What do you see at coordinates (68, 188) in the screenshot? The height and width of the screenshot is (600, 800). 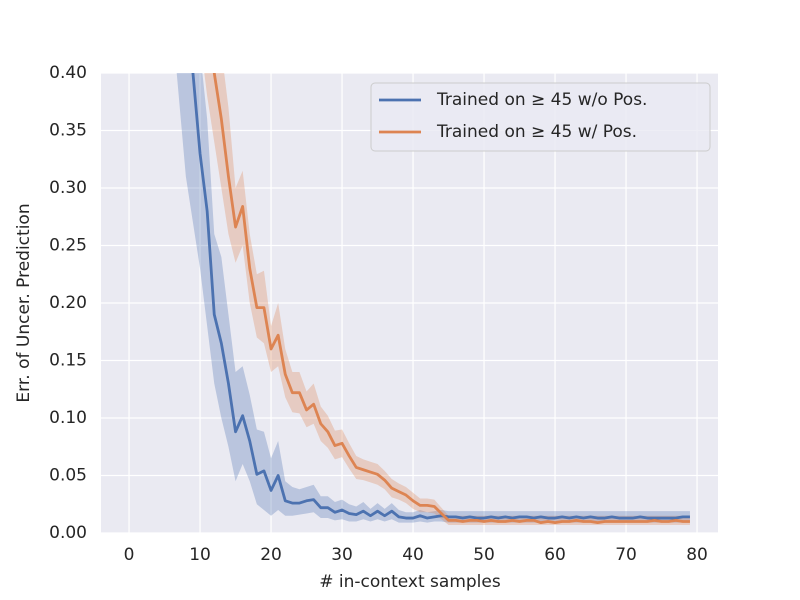 I see `y-tick-label: 0.30` at bounding box center [68, 188].